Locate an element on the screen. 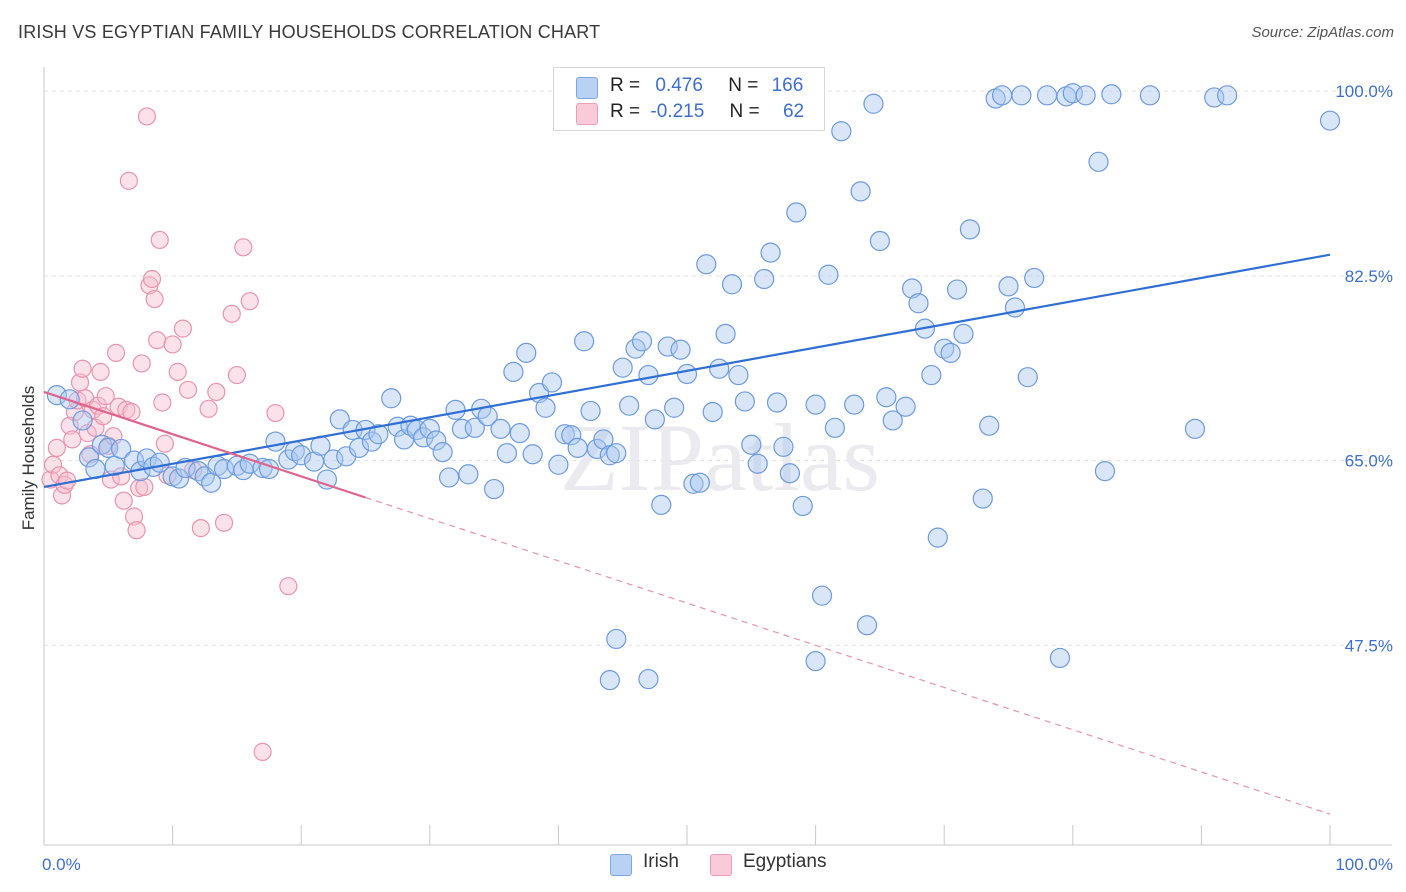 This screenshot has width=1406, height=892. r-value: 0.476 is located at coordinates (679, 85).